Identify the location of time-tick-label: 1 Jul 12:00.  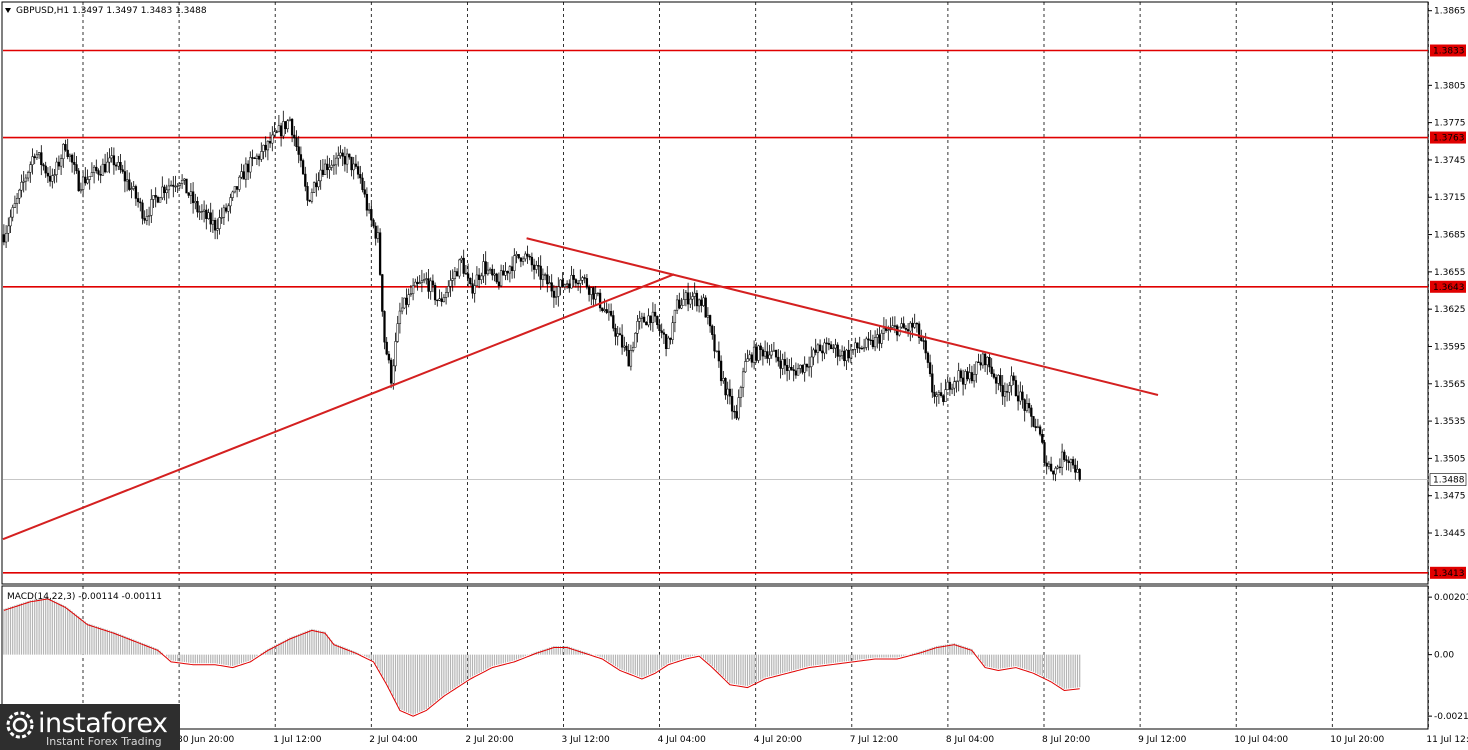
(297, 740).